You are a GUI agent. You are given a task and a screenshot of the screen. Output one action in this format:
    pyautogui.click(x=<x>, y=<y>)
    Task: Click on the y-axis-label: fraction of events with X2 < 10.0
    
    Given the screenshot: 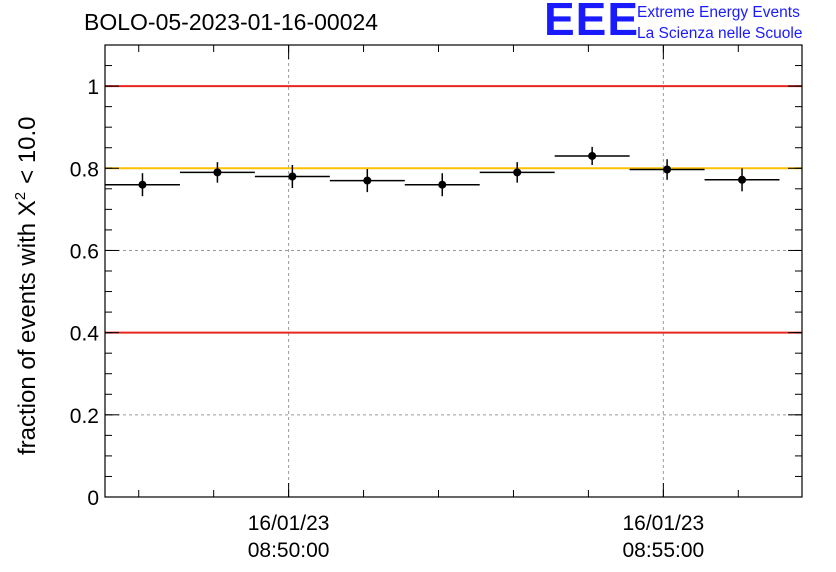 What is the action you would take?
    pyautogui.click(x=26, y=285)
    